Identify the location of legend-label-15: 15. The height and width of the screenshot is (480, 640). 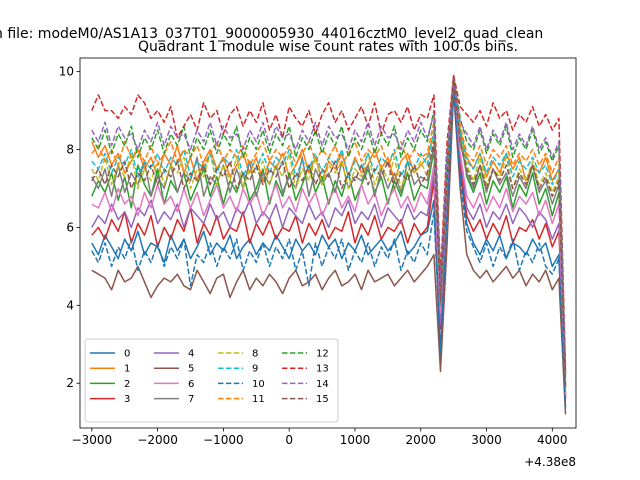
(322, 399).